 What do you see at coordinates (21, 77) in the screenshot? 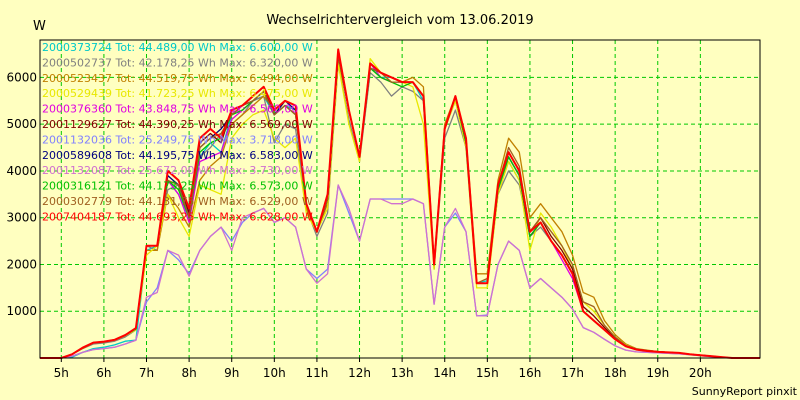
I see `y-tick-label: 6000` at bounding box center [21, 77].